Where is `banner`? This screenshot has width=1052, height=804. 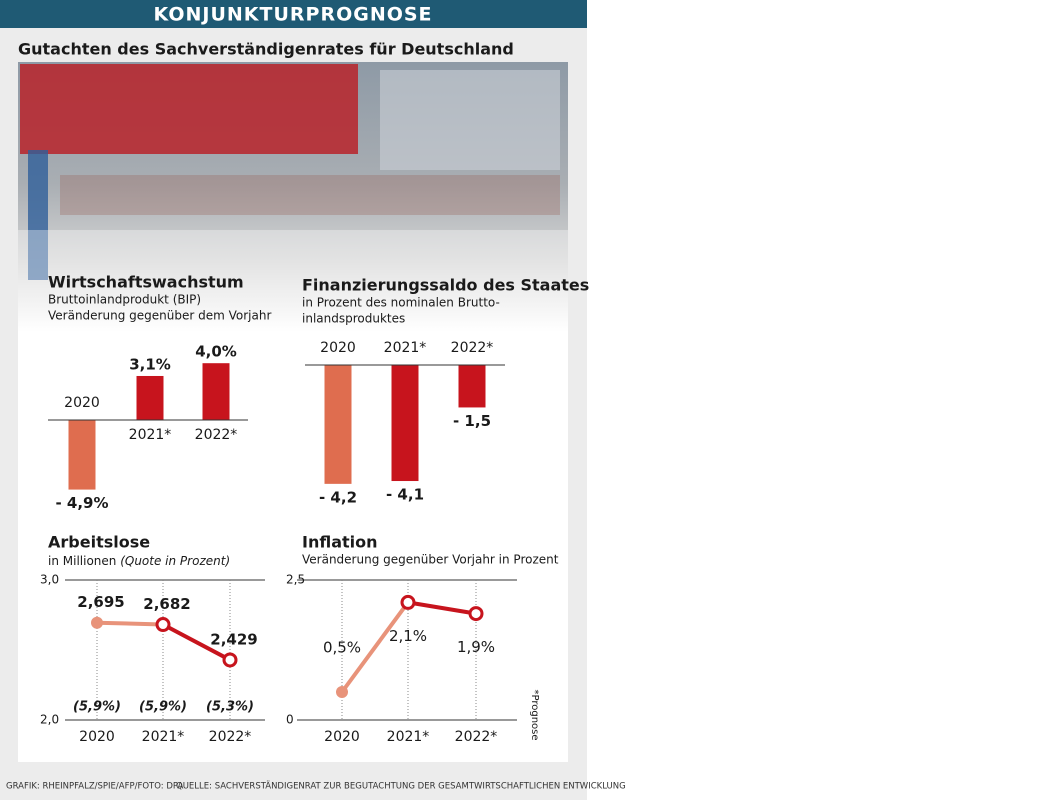 banner is located at coordinates (293, 14).